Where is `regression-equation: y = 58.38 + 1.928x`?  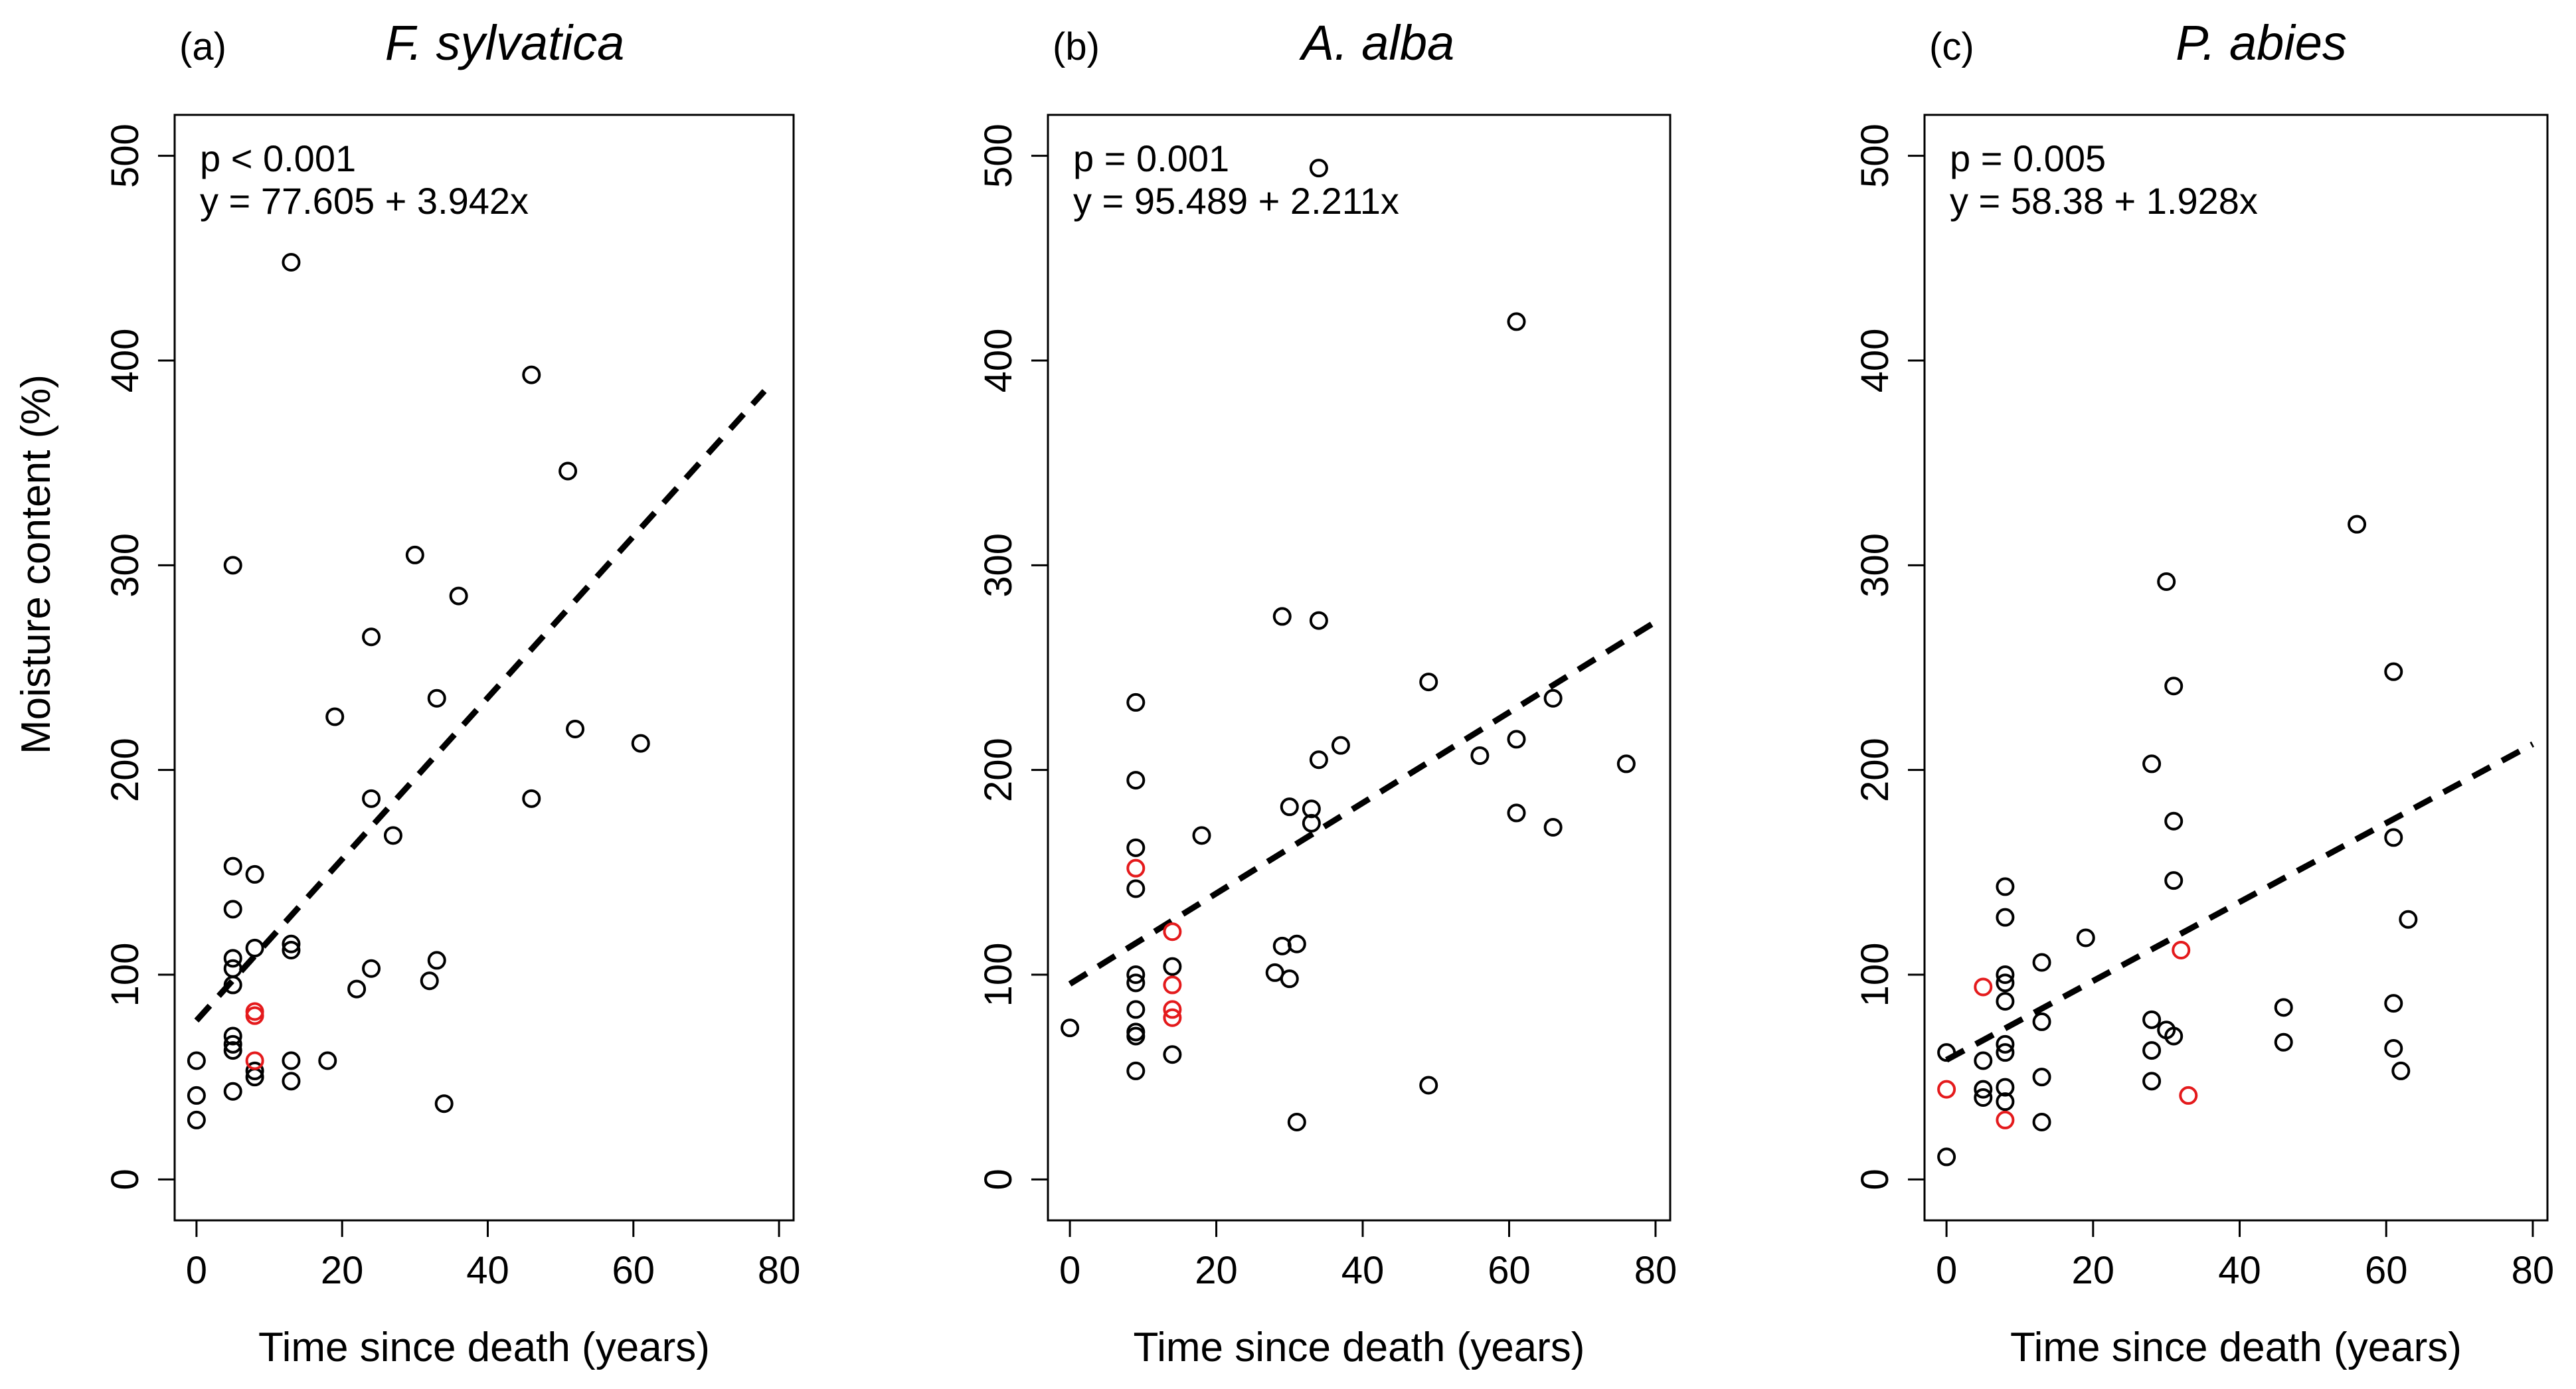
regression-equation: y = 58.38 + 1.928x is located at coordinates (2104, 201).